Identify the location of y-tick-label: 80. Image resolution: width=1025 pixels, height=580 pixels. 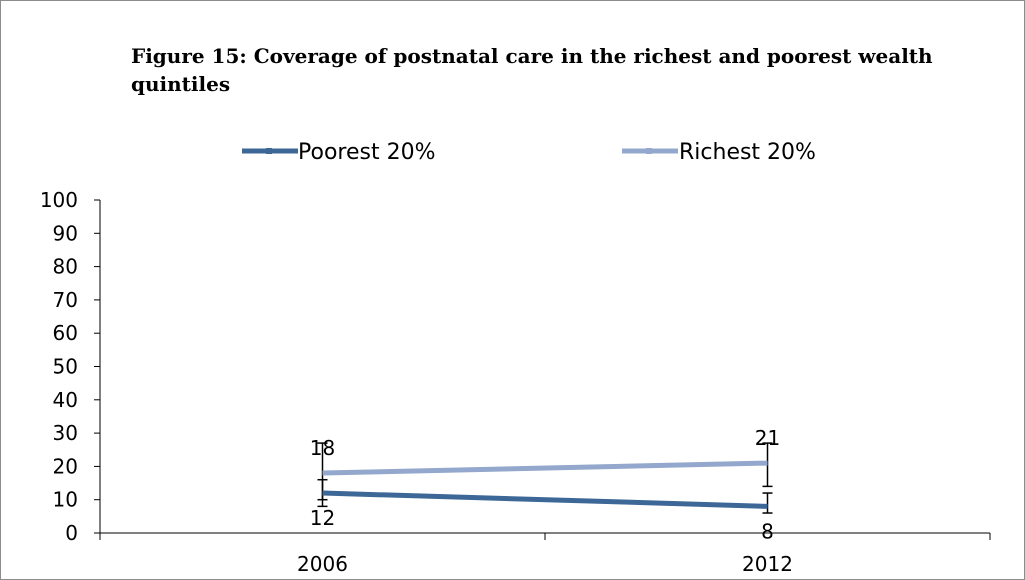
(65, 267).